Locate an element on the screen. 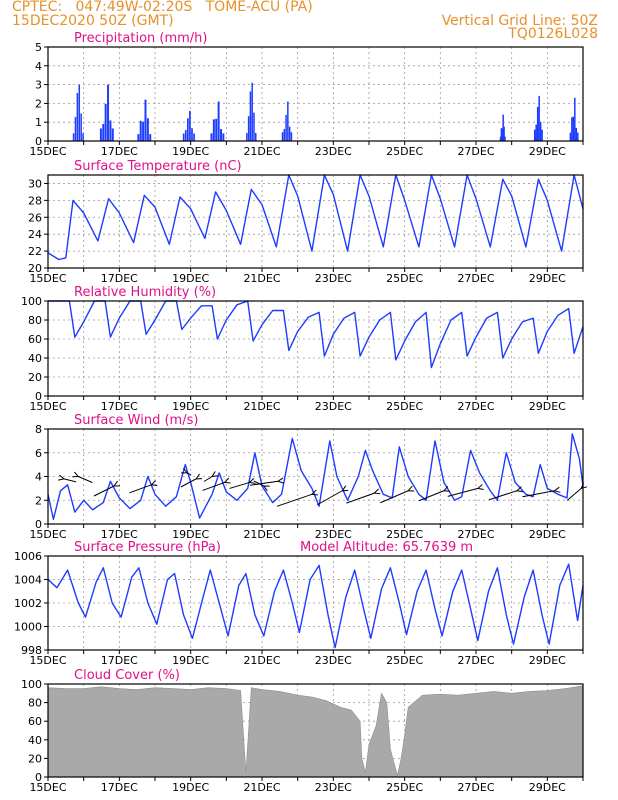 Image resolution: width=618 pixels, height=800 pixels. y-tick-label: 1 is located at coordinates (38, 122).